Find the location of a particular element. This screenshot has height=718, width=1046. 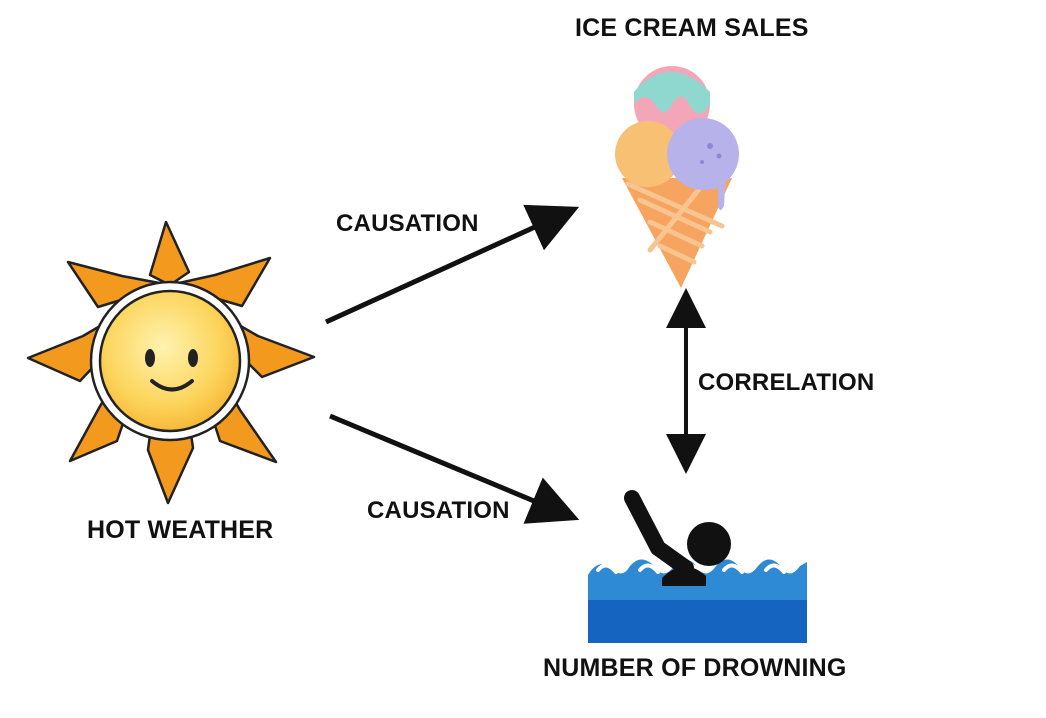

ice-cream-cone-icon is located at coordinates (677, 177).